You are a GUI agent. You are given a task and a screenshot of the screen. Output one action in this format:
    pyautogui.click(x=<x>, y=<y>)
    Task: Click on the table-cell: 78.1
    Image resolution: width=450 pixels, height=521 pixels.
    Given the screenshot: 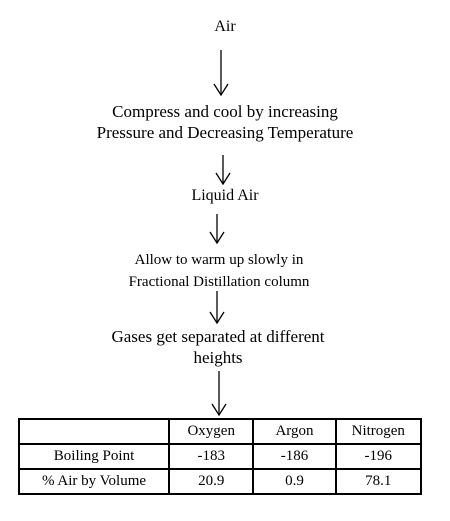 What is the action you would take?
    pyautogui.click(x=378, y=481)
    